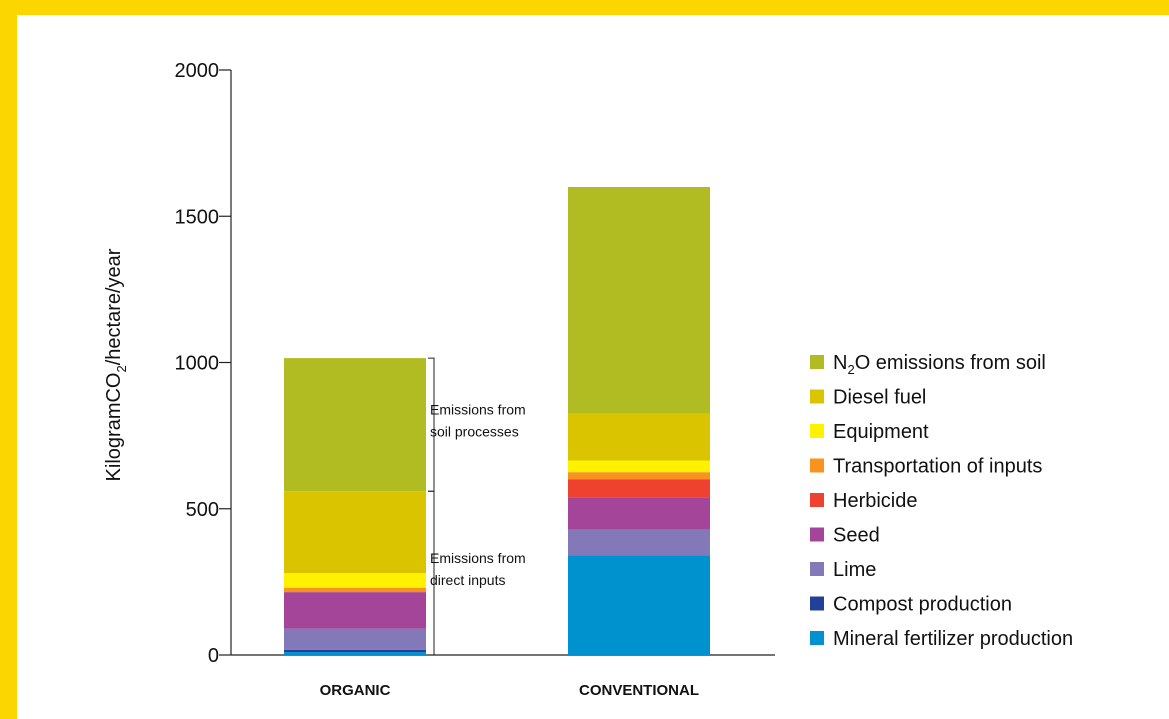 The height and width of the screenshot is (719, 1169). Describe the element at coordinates (197, 71) in the screenshot. I see `y-tick-label-4: 2000` at that location.